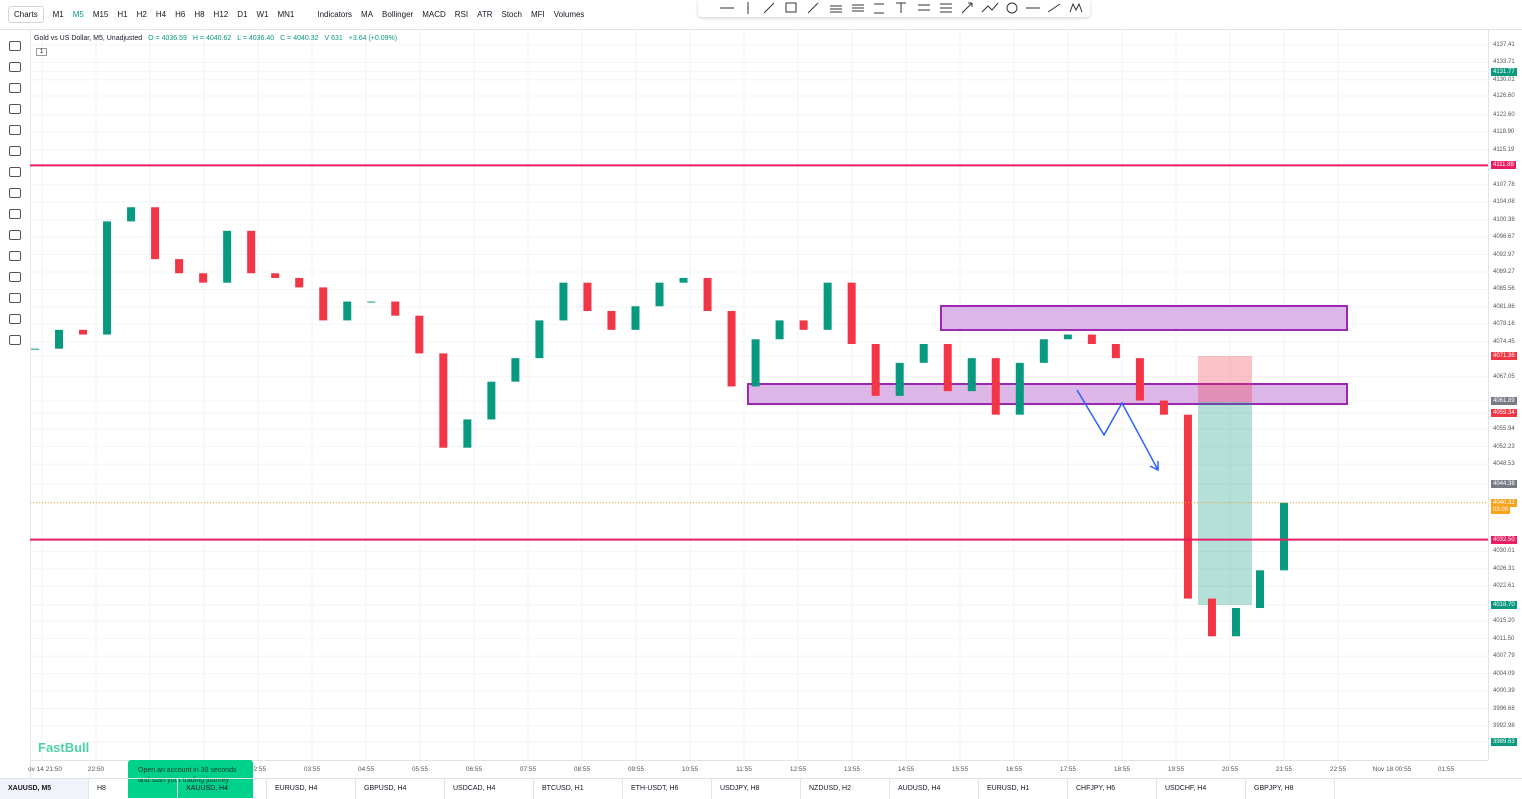 Image resolution: width=1522 pixels, height=799 pixels. What do you see at coordinates (1117, 430) in the screenshot?
I see `projection-arrow` at bounding box center [1117, 430].